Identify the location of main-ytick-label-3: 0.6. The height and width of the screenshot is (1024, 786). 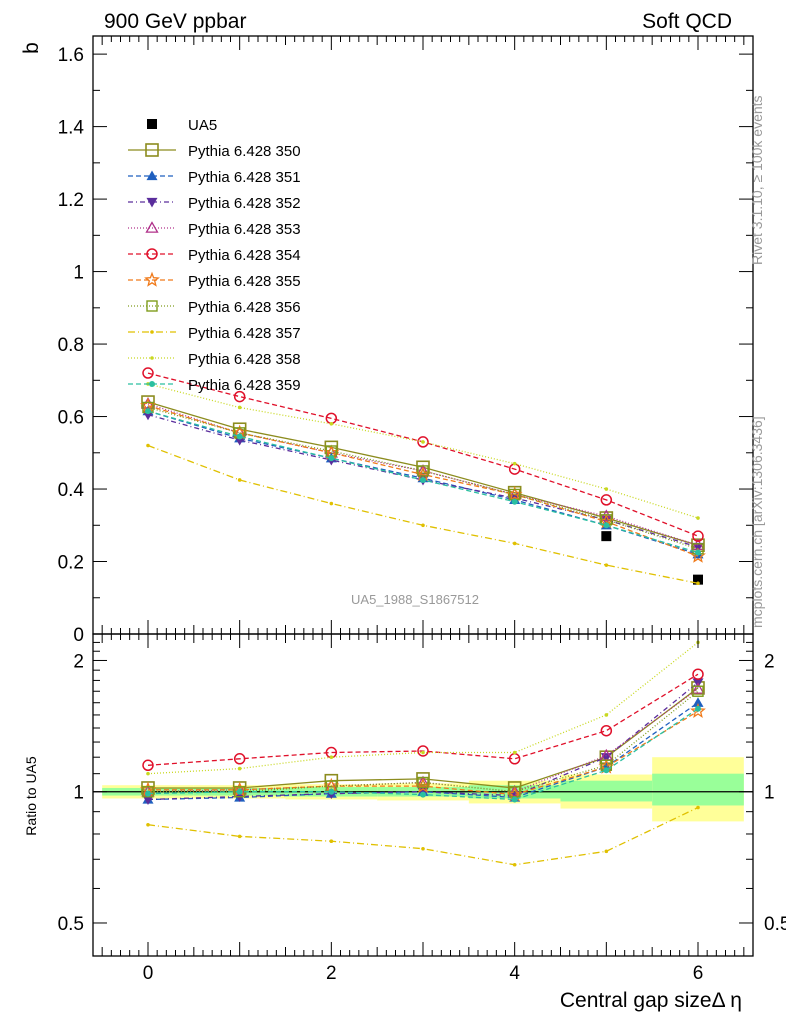
(71, 418).